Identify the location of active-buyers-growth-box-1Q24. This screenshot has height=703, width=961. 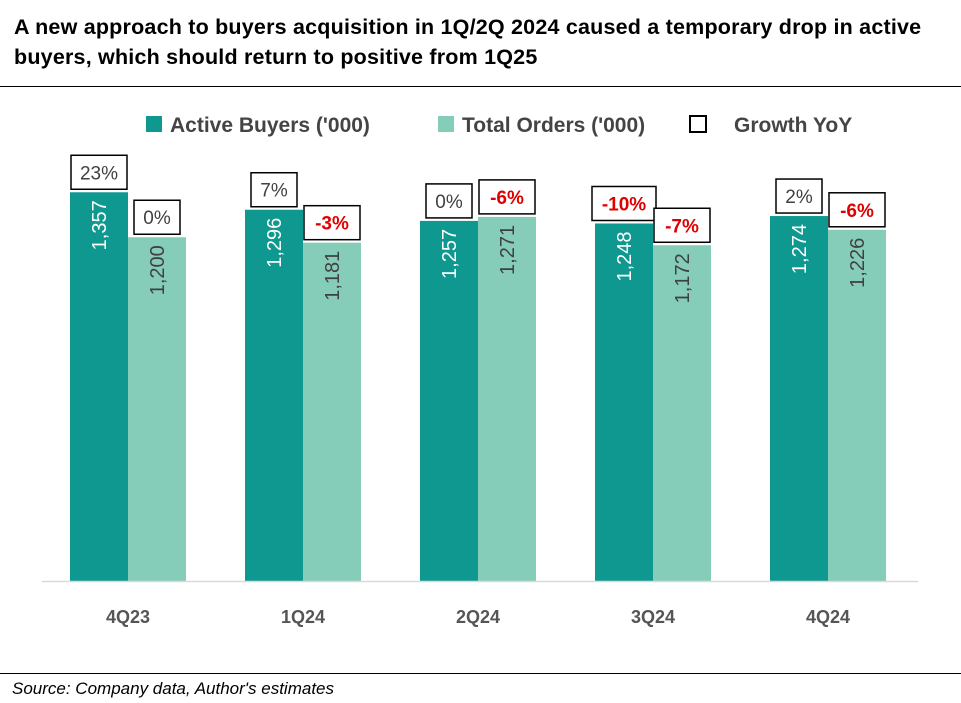
(274, 189).